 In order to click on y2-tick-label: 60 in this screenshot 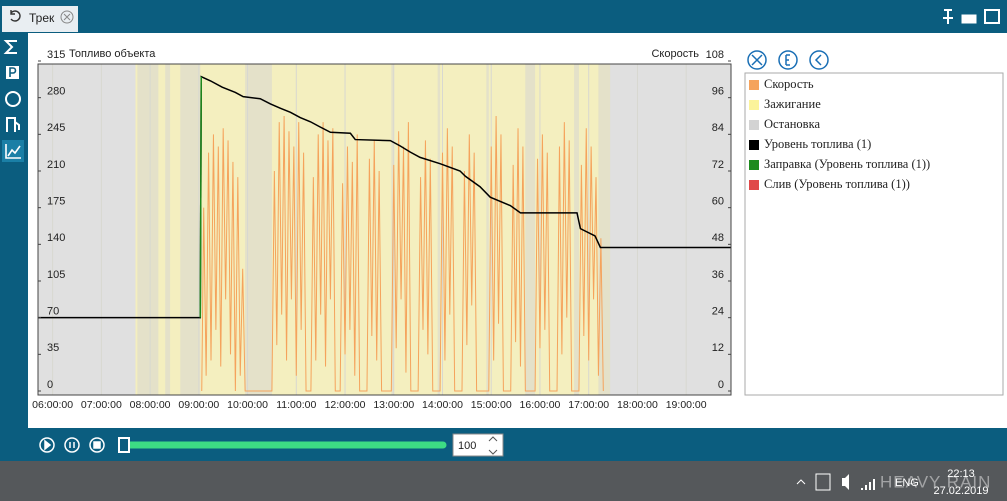, I will do `click(718, 202)`.